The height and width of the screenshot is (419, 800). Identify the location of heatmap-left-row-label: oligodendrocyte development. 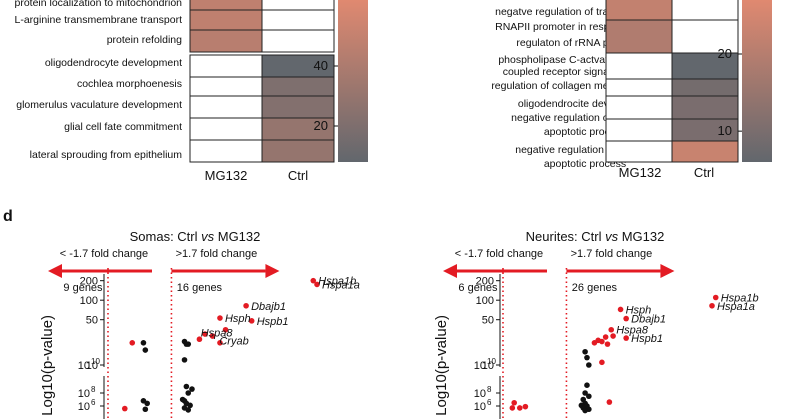
(113, 63).